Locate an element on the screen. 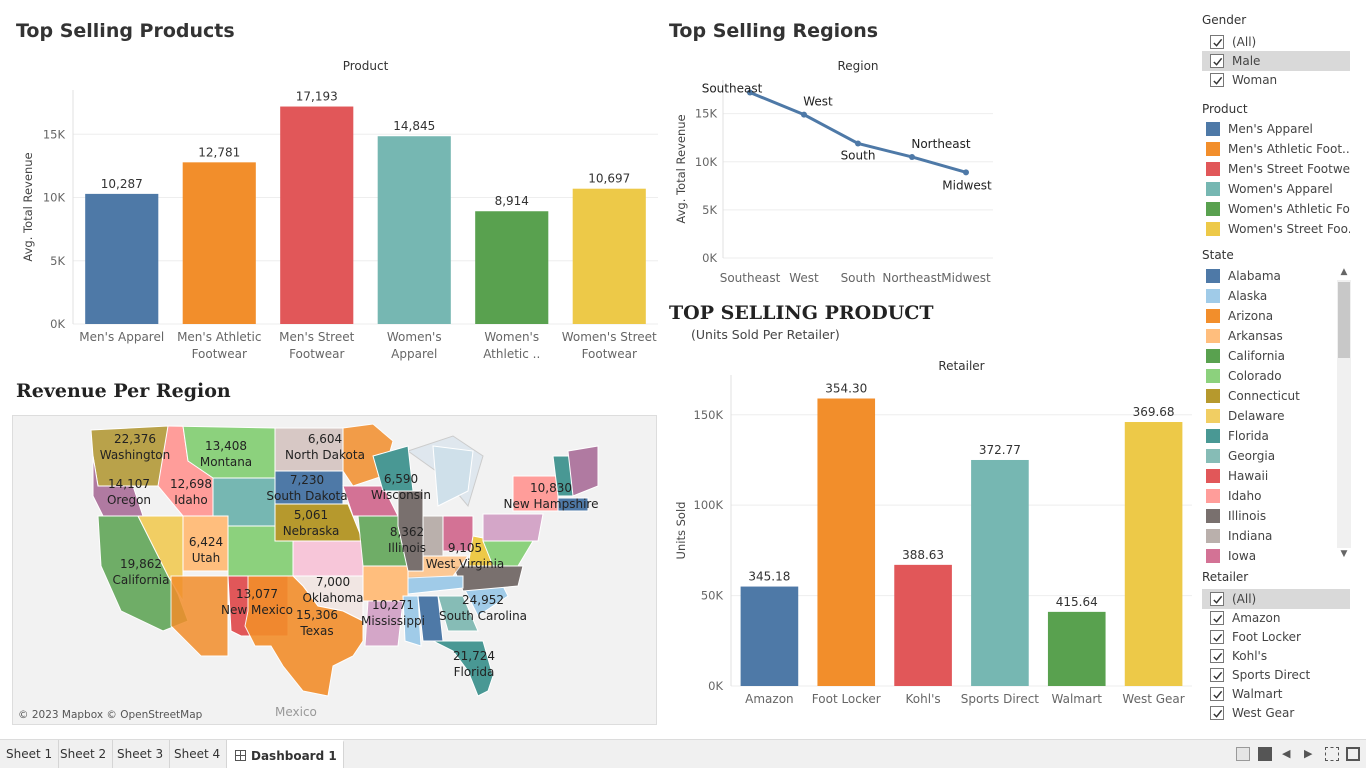 This screenshot has height=768, width=1366. state-legend-item: Connecticut is located at coordinates (1269, 396).